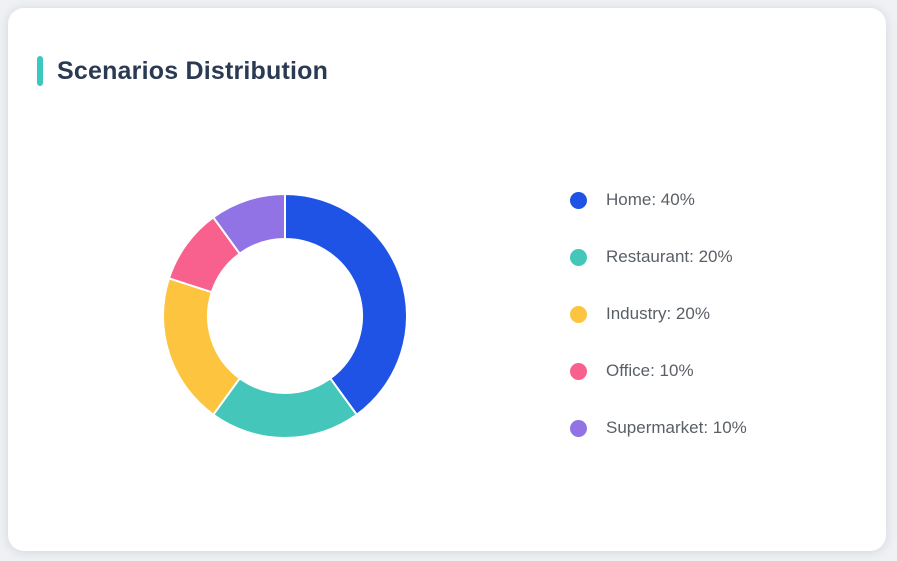 This screenshot has width=897, height=561. I want to click on page-title: Scenarios Distribution, so click(193, 70).